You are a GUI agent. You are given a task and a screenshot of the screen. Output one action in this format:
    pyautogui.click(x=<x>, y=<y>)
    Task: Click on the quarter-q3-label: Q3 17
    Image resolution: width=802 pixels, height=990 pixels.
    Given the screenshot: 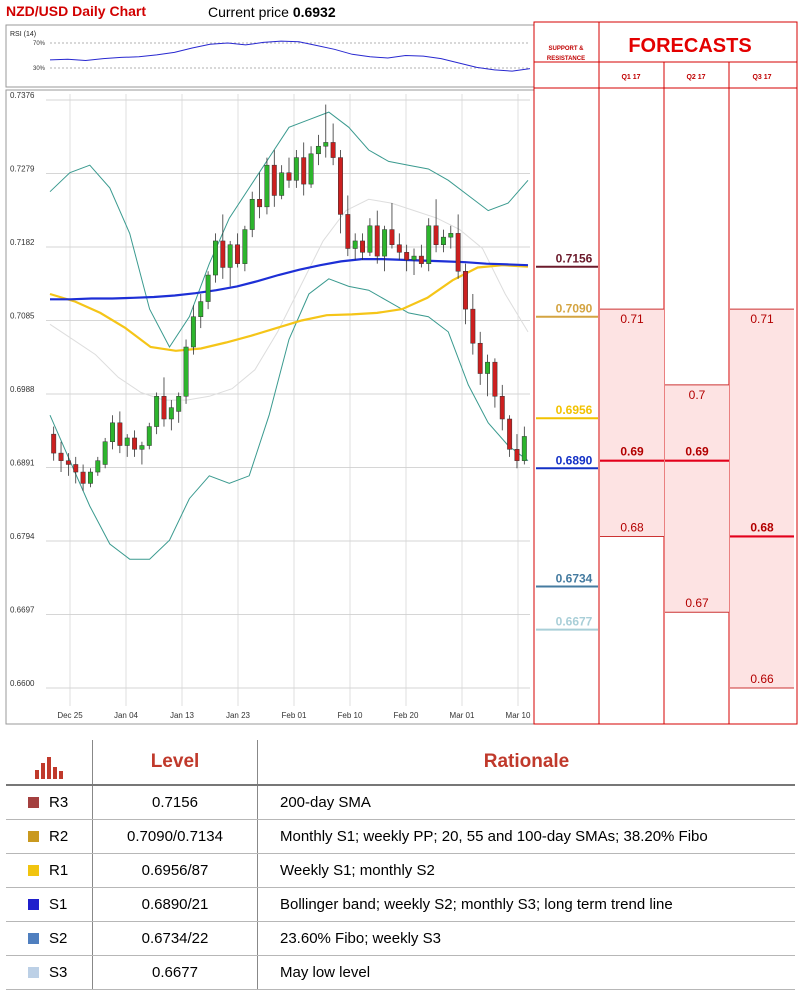 What is the action you would take?
    pyautogui.click(x=761, y=77)
    